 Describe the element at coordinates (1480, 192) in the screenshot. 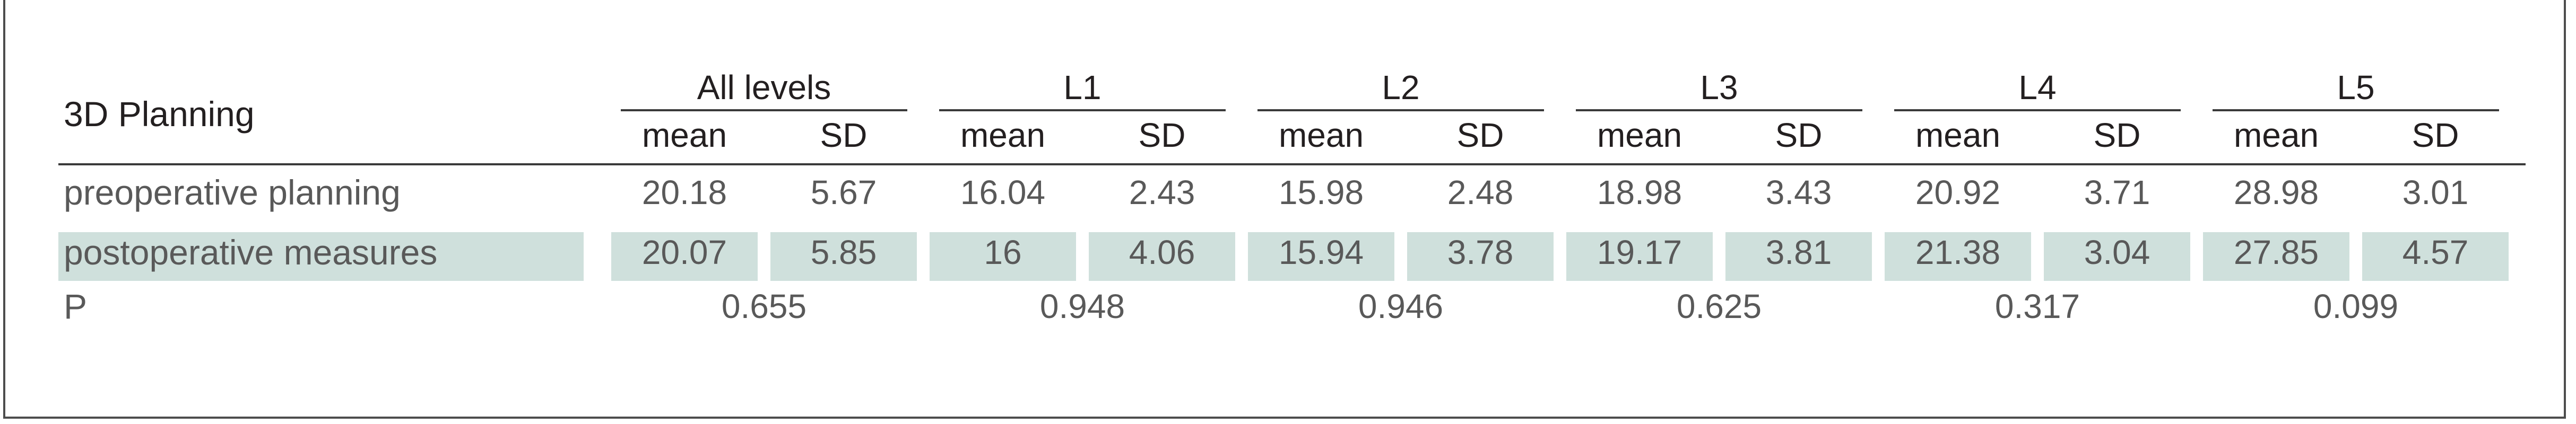

I see `table-cell: 2.48` at that location.